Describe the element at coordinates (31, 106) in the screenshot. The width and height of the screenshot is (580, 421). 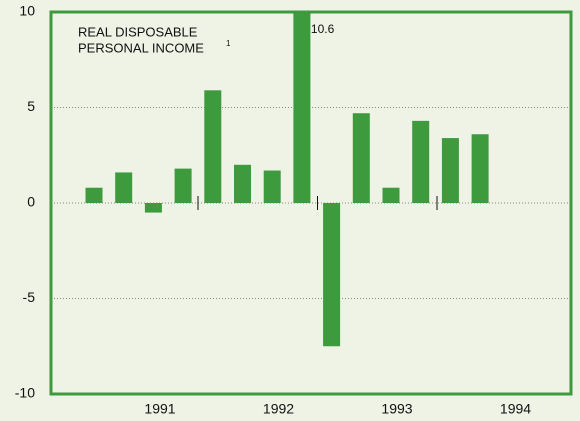
I see `y-tick-label: 5` at that location.